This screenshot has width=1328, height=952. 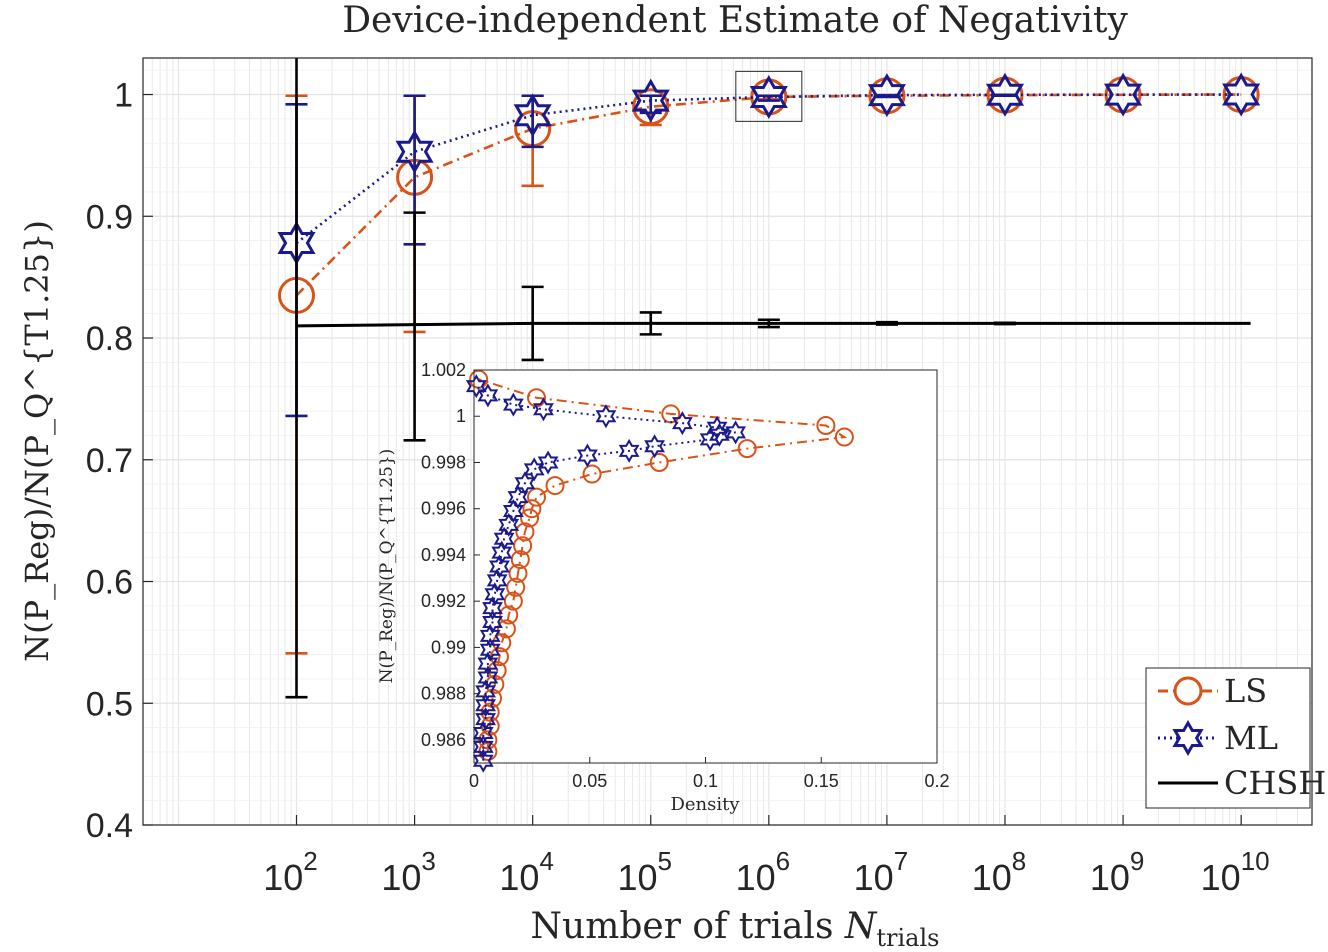 I want to click on x-tick-label: 10⁶, so click(x=763, y=872).